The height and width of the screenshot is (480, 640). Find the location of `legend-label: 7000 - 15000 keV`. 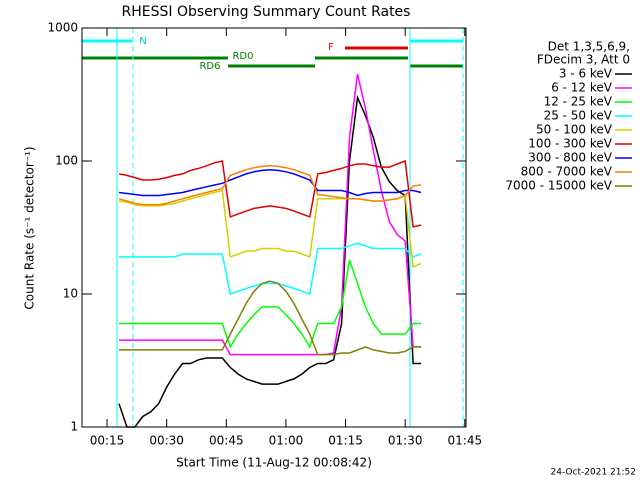

legend-label: 7000 - 15000 keV is located at coordinates (558, 186).